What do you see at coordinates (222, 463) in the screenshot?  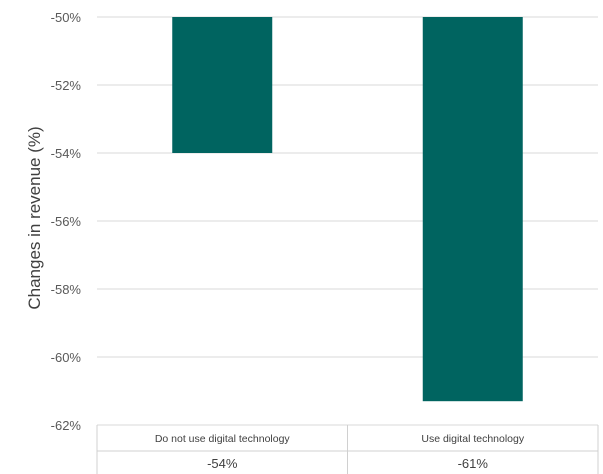 I see `value-label: -54%` at bounding box center [222, 463].